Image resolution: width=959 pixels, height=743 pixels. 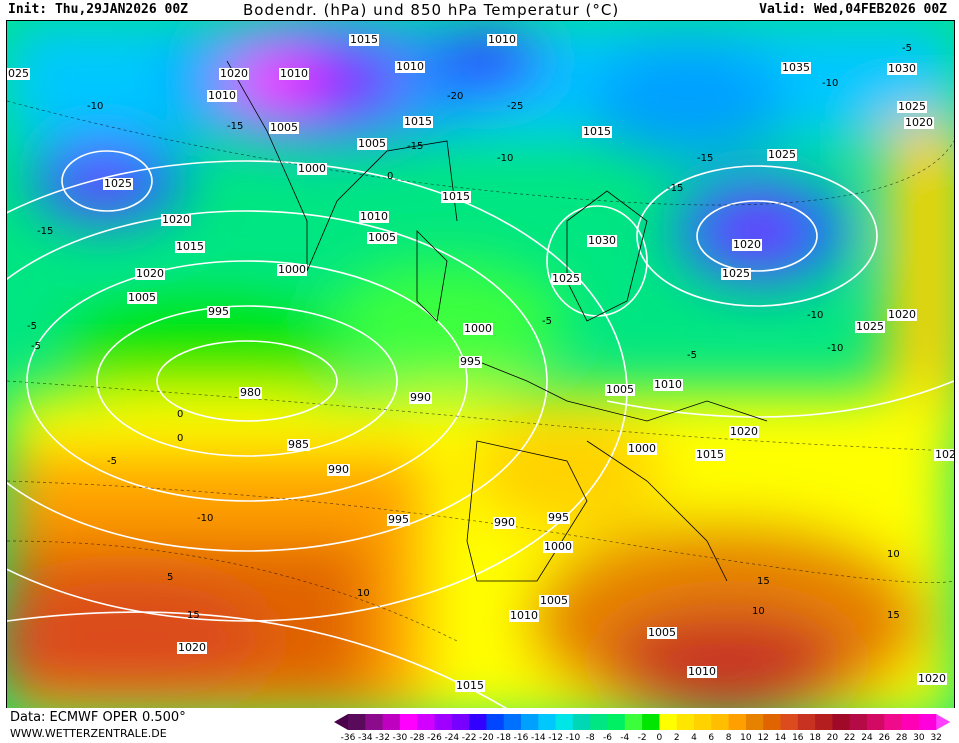 I want to click on legend-tick-label: -36, so click(x=348, y=738).